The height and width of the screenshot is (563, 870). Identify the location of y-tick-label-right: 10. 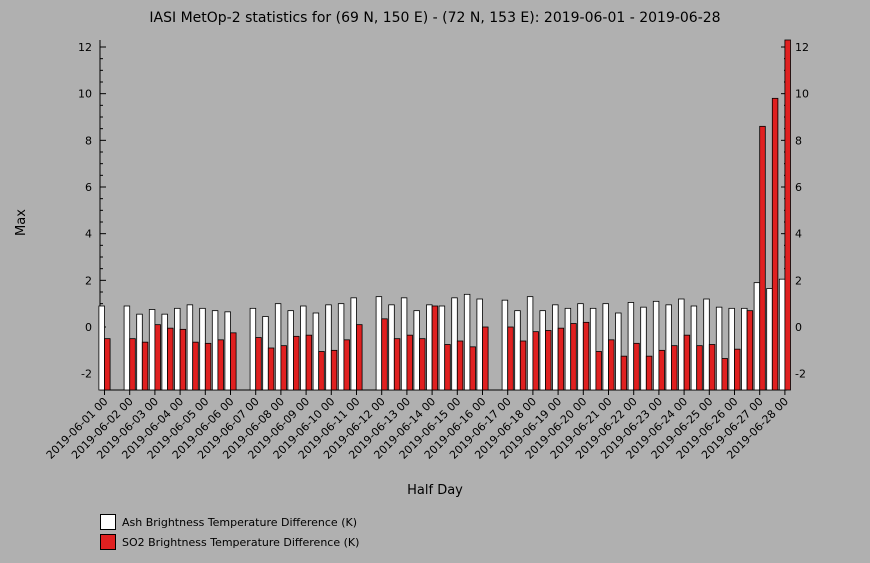
(802, 94).